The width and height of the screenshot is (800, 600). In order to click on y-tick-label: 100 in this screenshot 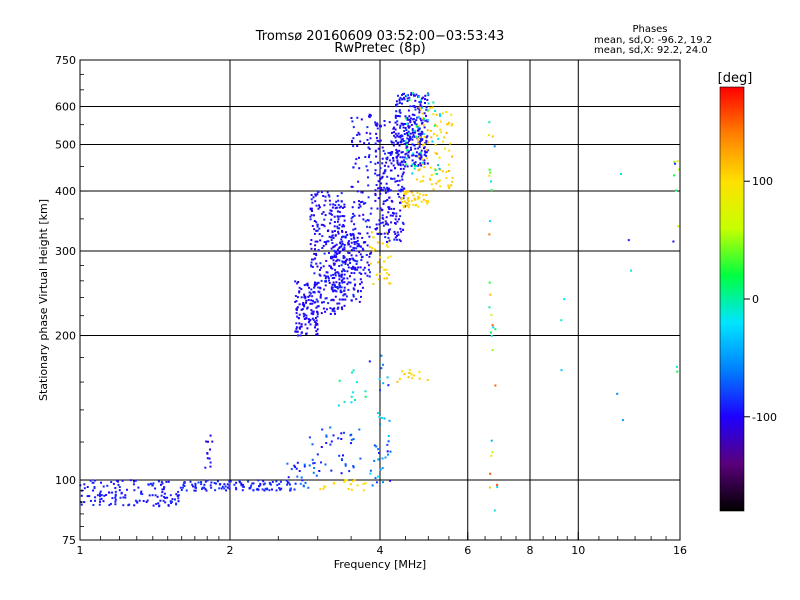, I will do `click(65, 480)`.